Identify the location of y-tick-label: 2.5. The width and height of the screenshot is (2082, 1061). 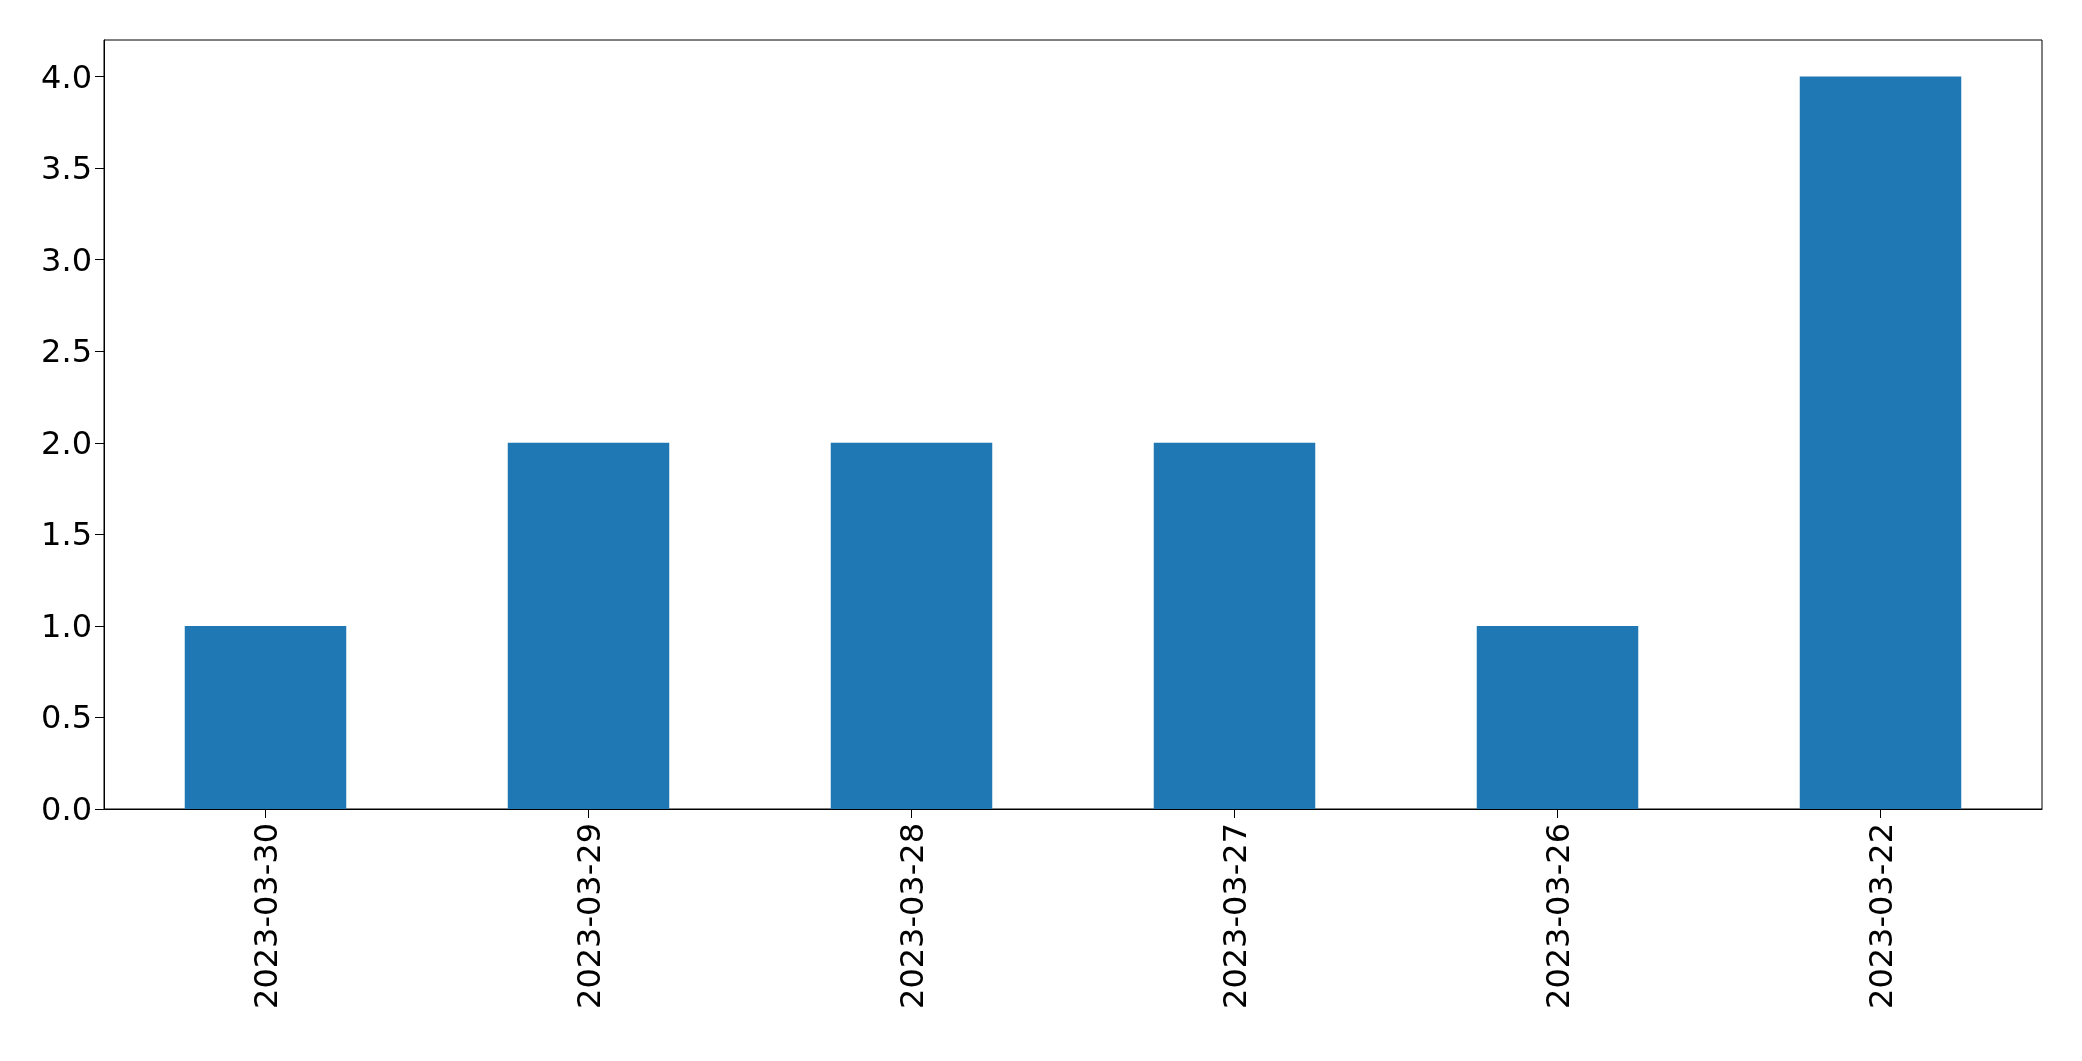
(66, 351).